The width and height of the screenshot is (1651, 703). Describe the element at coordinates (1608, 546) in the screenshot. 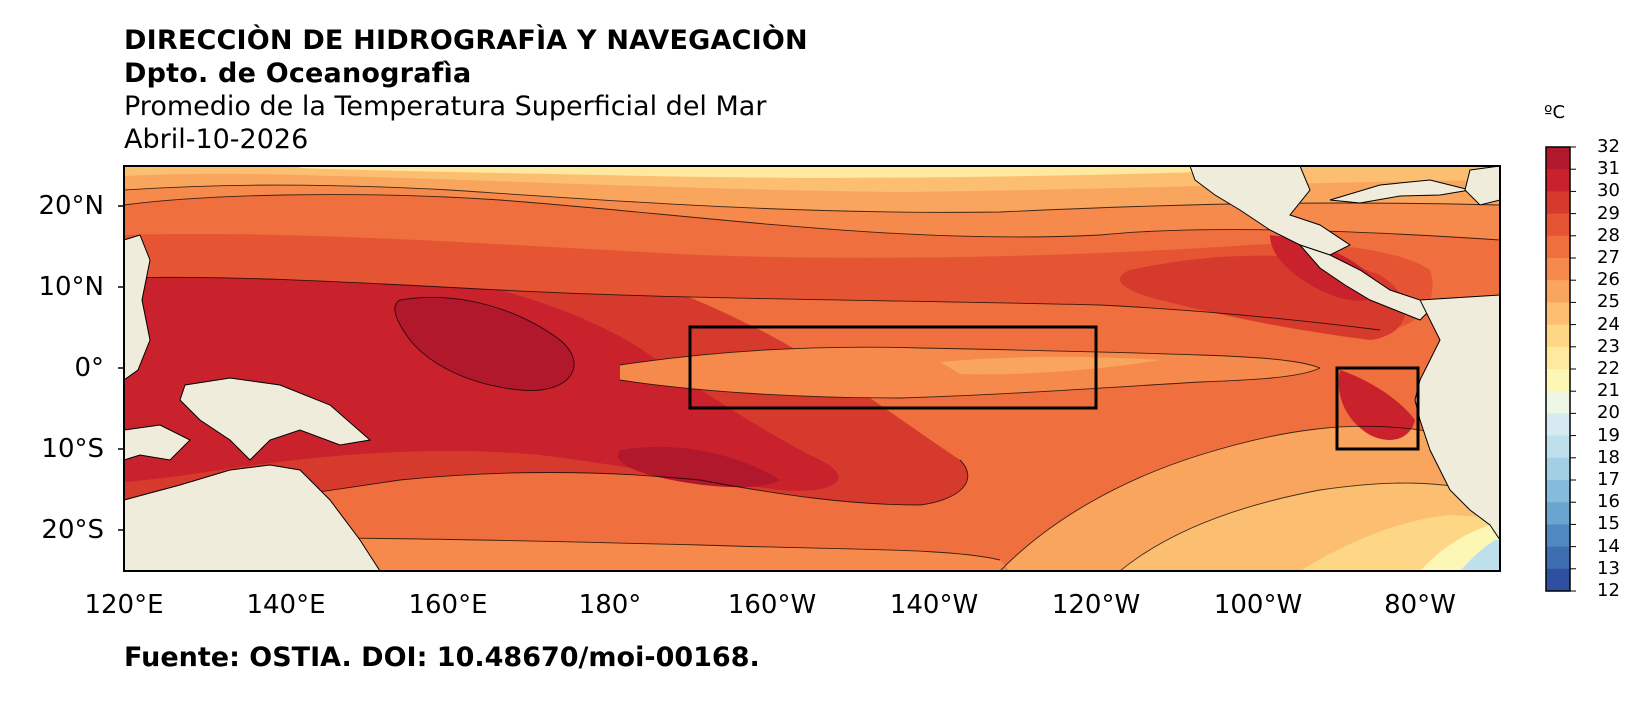

I see `colorbar-tick-label: 14` at that location.